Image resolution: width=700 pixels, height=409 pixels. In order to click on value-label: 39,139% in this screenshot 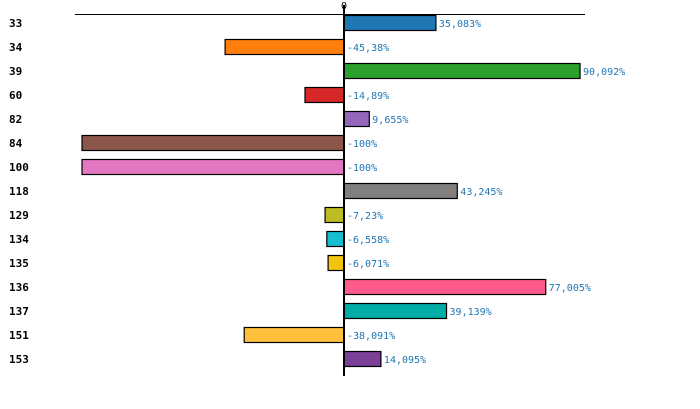, I will do `click(471, 312)`.